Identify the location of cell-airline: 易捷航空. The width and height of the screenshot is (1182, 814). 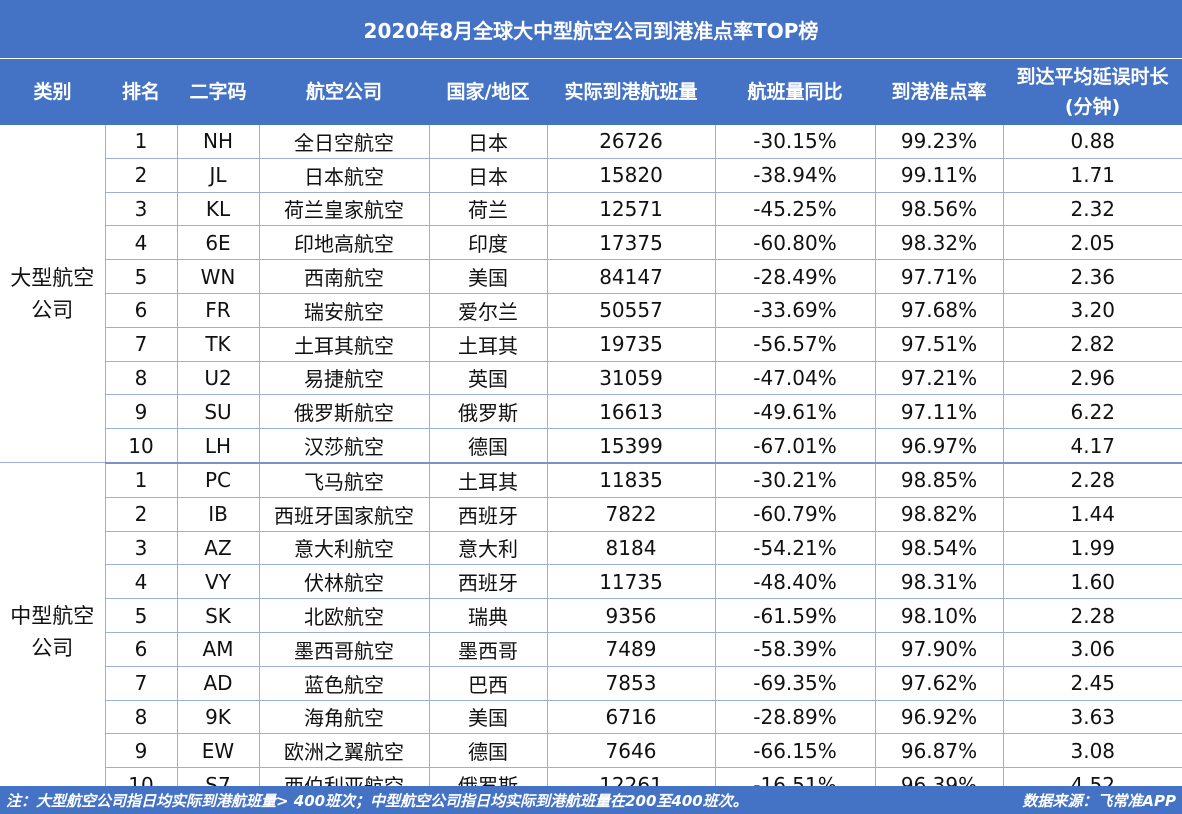
(344, 378).